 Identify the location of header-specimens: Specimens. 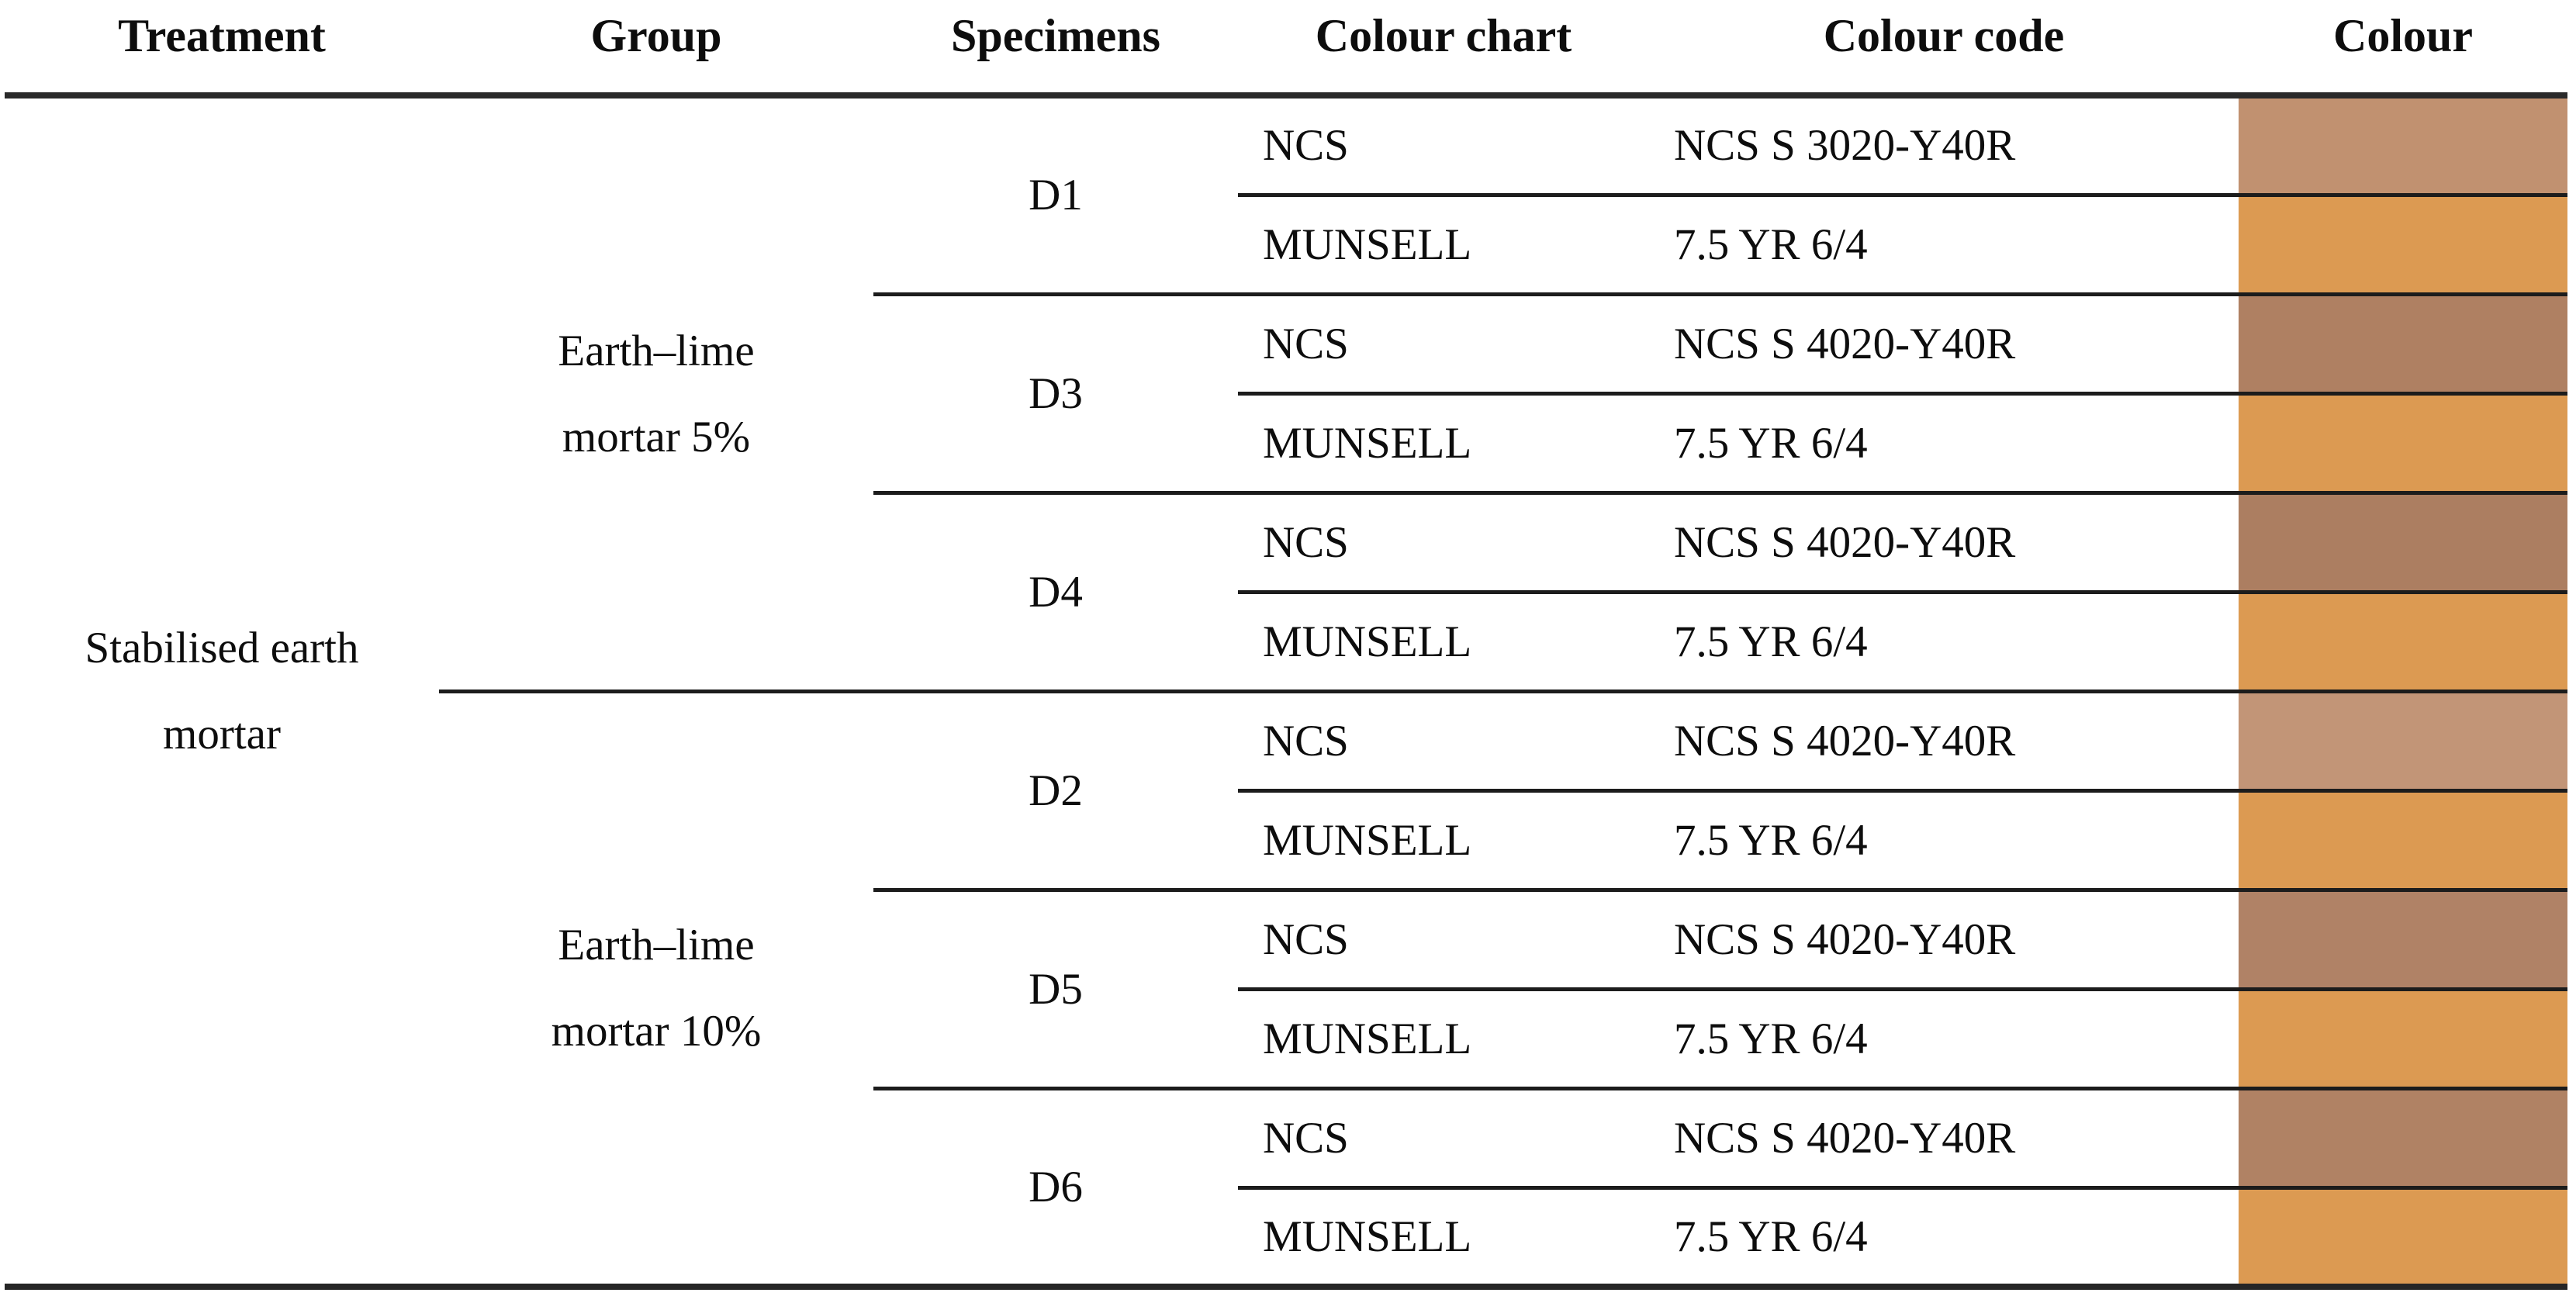
(1055, 52).